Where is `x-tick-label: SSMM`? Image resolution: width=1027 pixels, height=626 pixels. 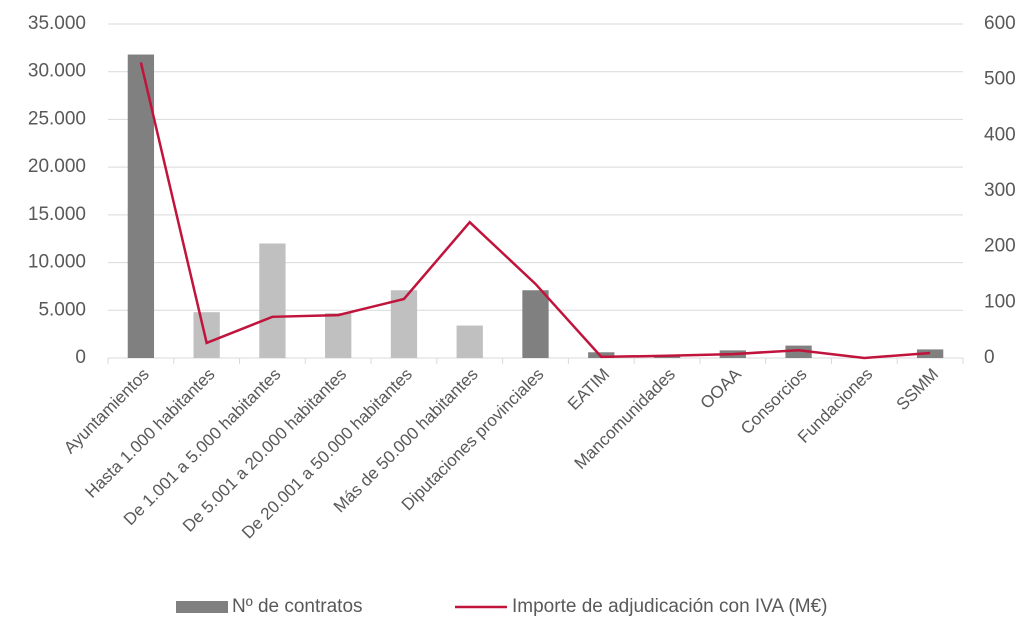
x-tick-label: SSMM is located at coordinates (917, 389).